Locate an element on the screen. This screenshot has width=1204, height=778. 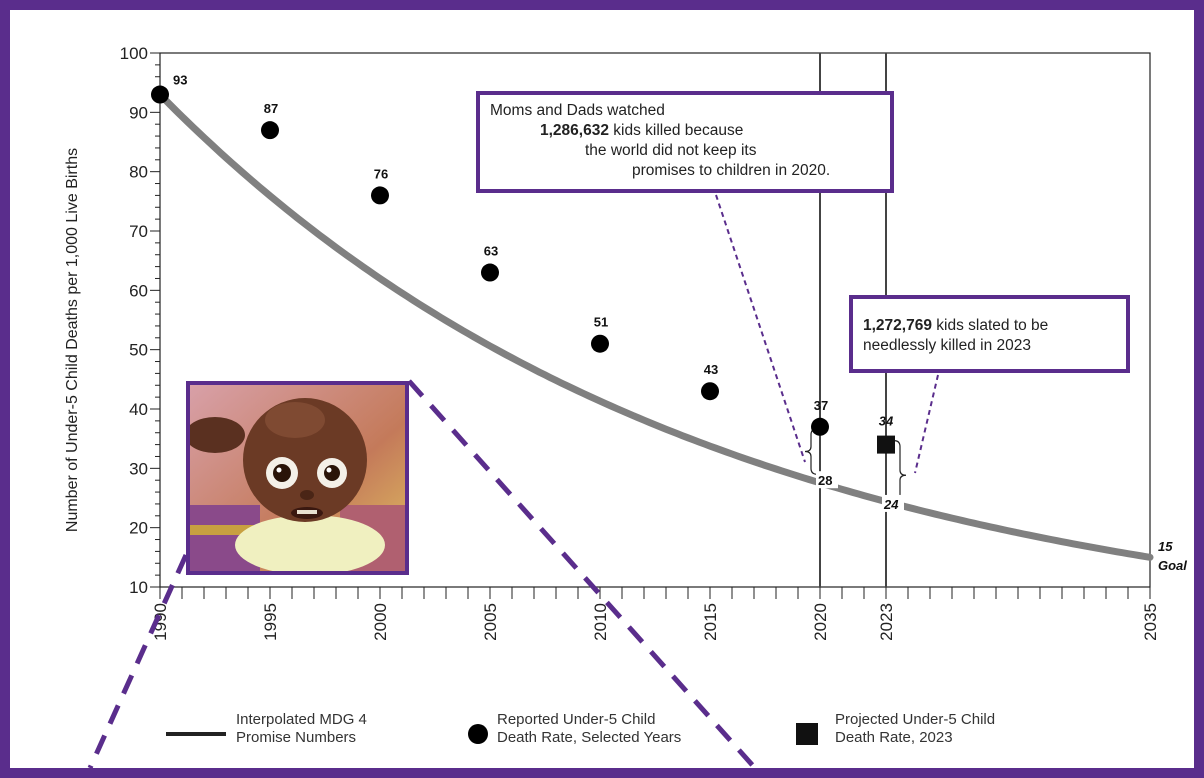
callout-2023-line1: kids slated to be is located at coordinates (990, 325).